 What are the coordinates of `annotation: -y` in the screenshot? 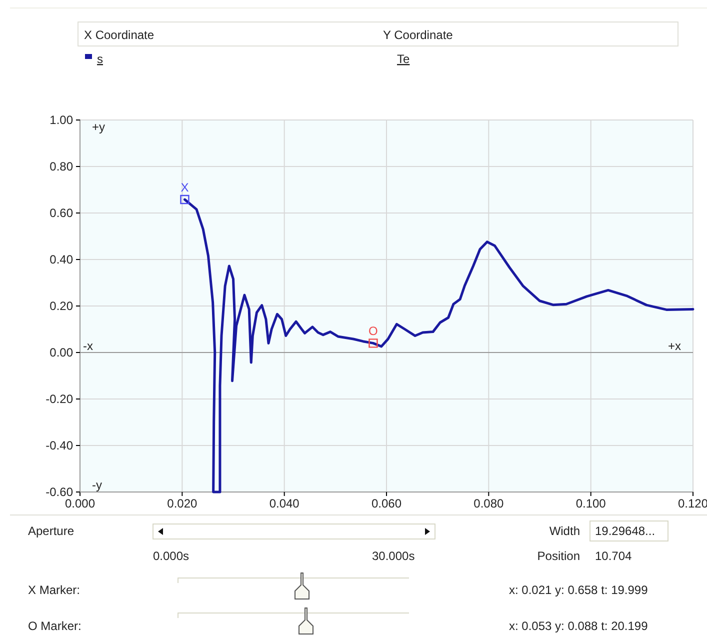 It's located at (97, 485).